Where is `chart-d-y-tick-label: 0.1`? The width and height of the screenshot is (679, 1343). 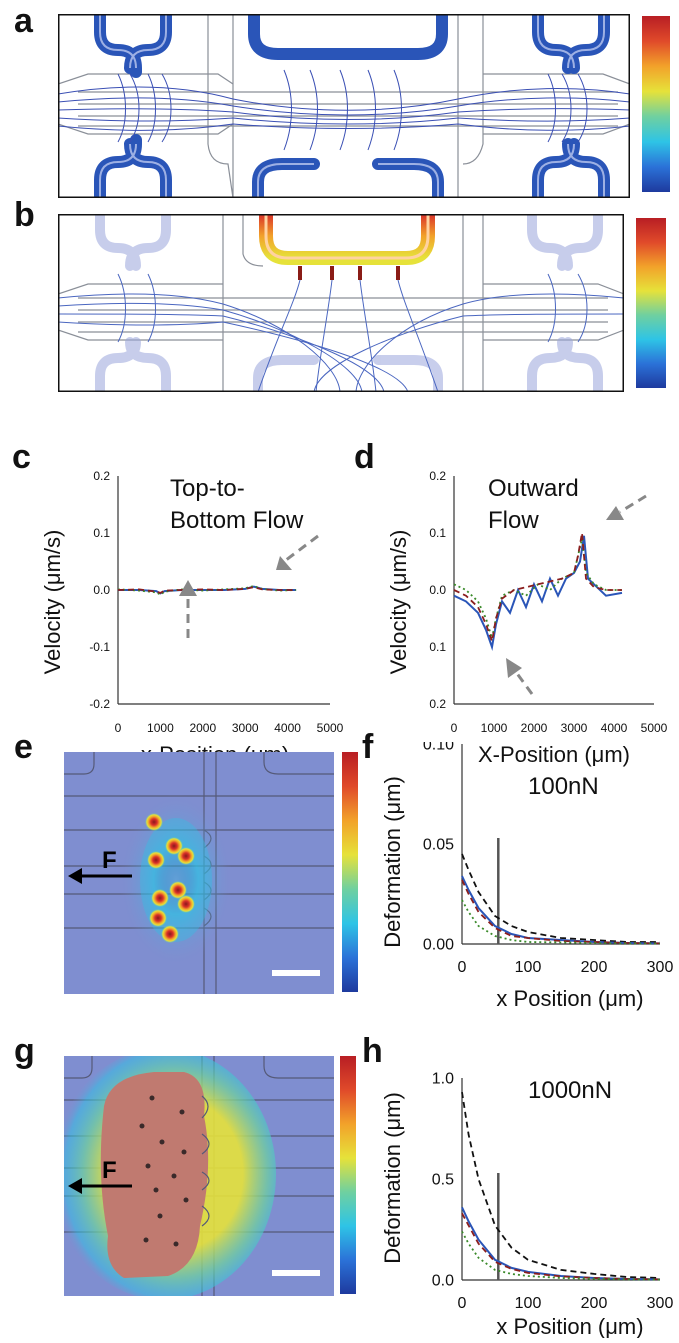 chart-d-y-tick-label: 0.1 is located at coordinates (437, 647).